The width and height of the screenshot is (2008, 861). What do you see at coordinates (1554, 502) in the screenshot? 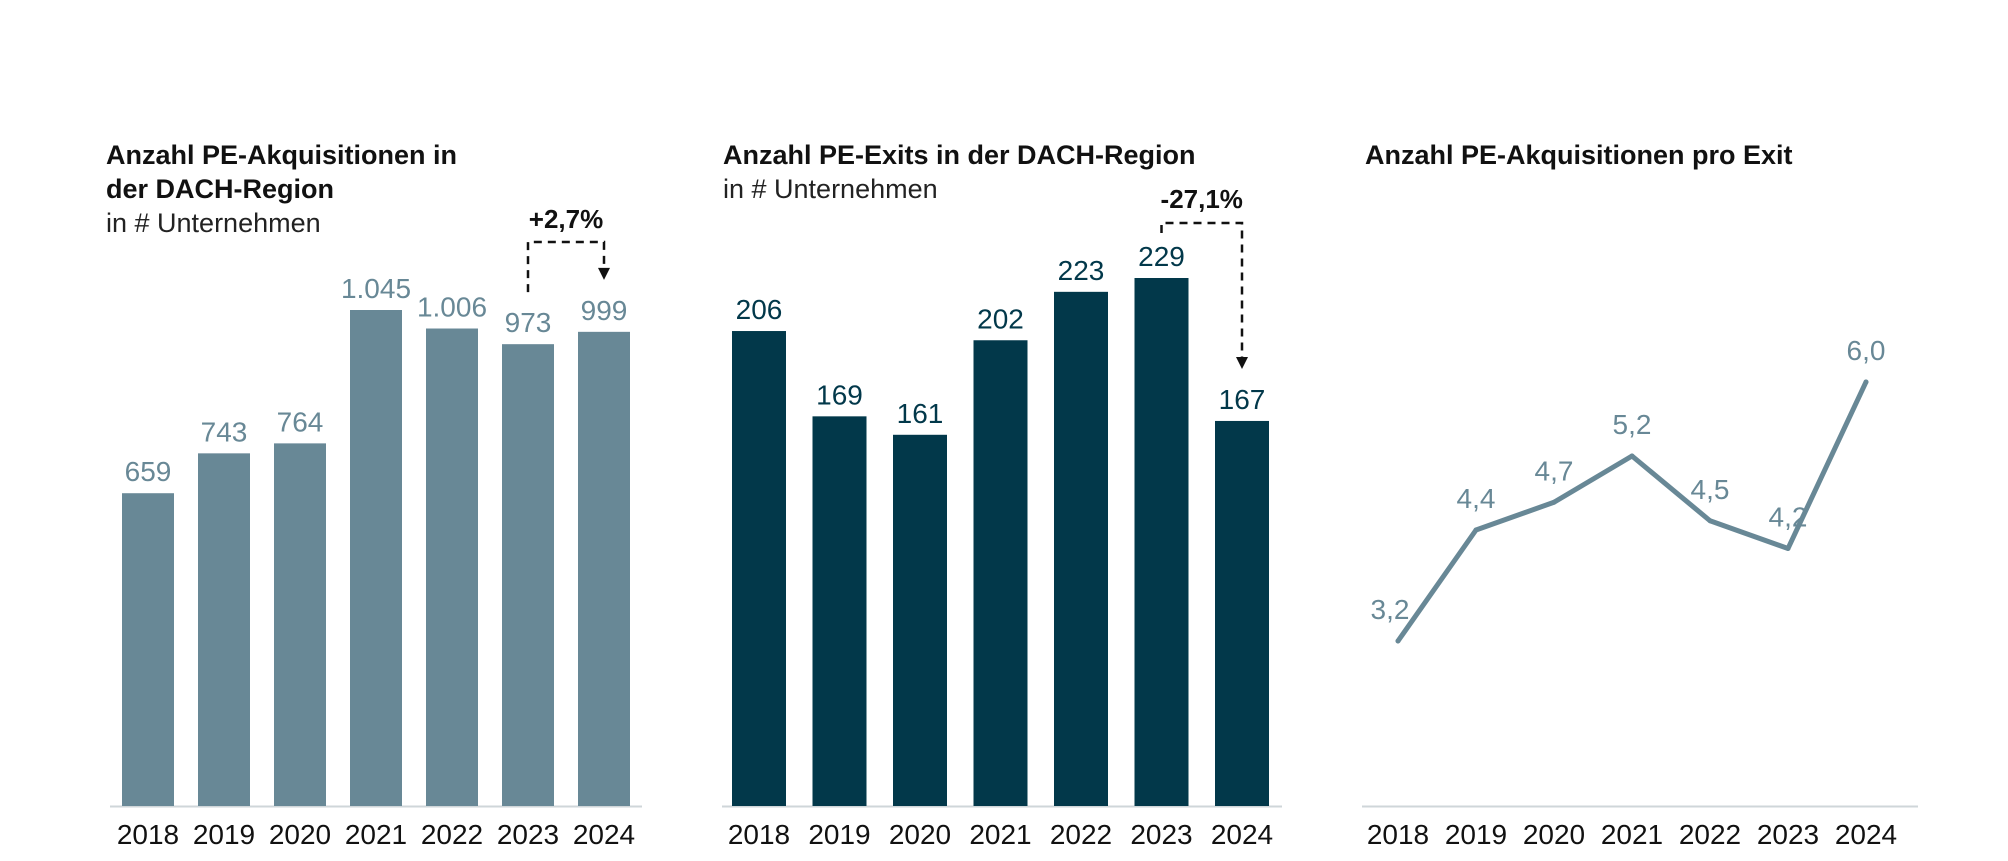
I see `chart3-point-2020` at bounding box center [1554, 502].